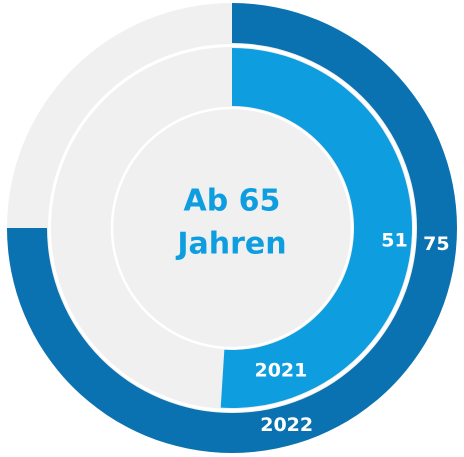 The height and width of the screenshot is (457, 464). Describe the element at coordinates (286, 425) in the screenshot. I see `series-label: 2022` at that location.